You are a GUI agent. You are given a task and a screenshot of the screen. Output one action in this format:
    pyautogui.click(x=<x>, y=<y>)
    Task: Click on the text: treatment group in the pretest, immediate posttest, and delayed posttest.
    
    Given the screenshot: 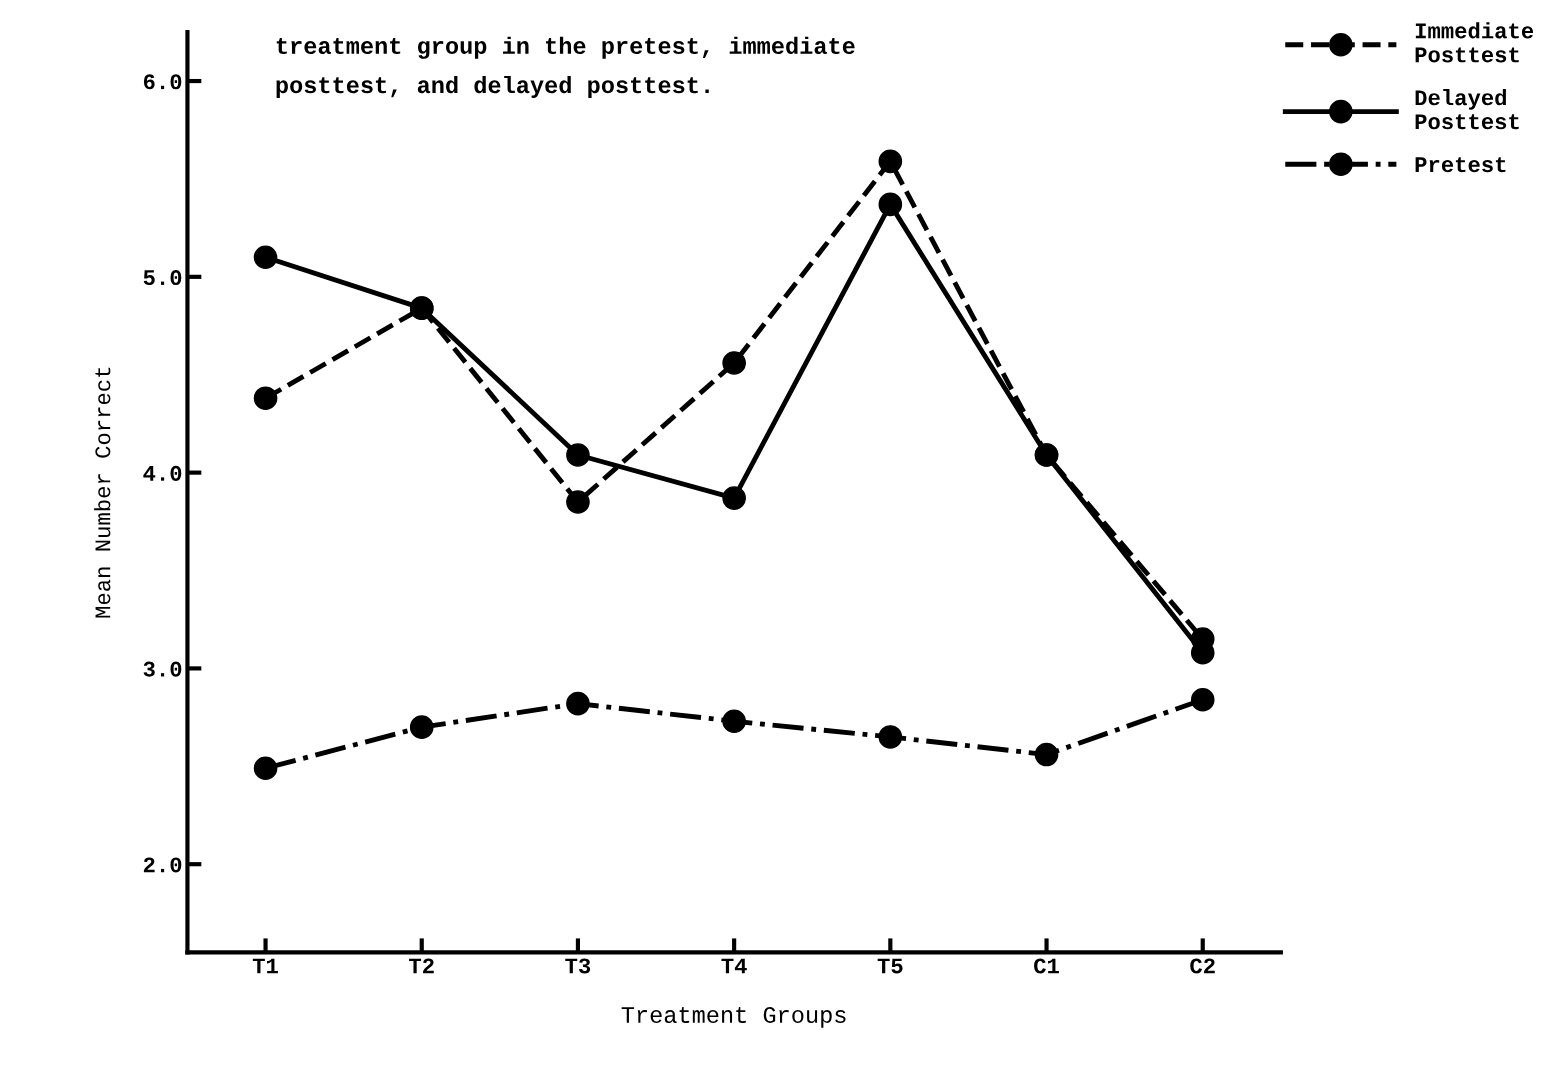 What is the action you would take?
    pyautogui.click(x=565, y=67)
    